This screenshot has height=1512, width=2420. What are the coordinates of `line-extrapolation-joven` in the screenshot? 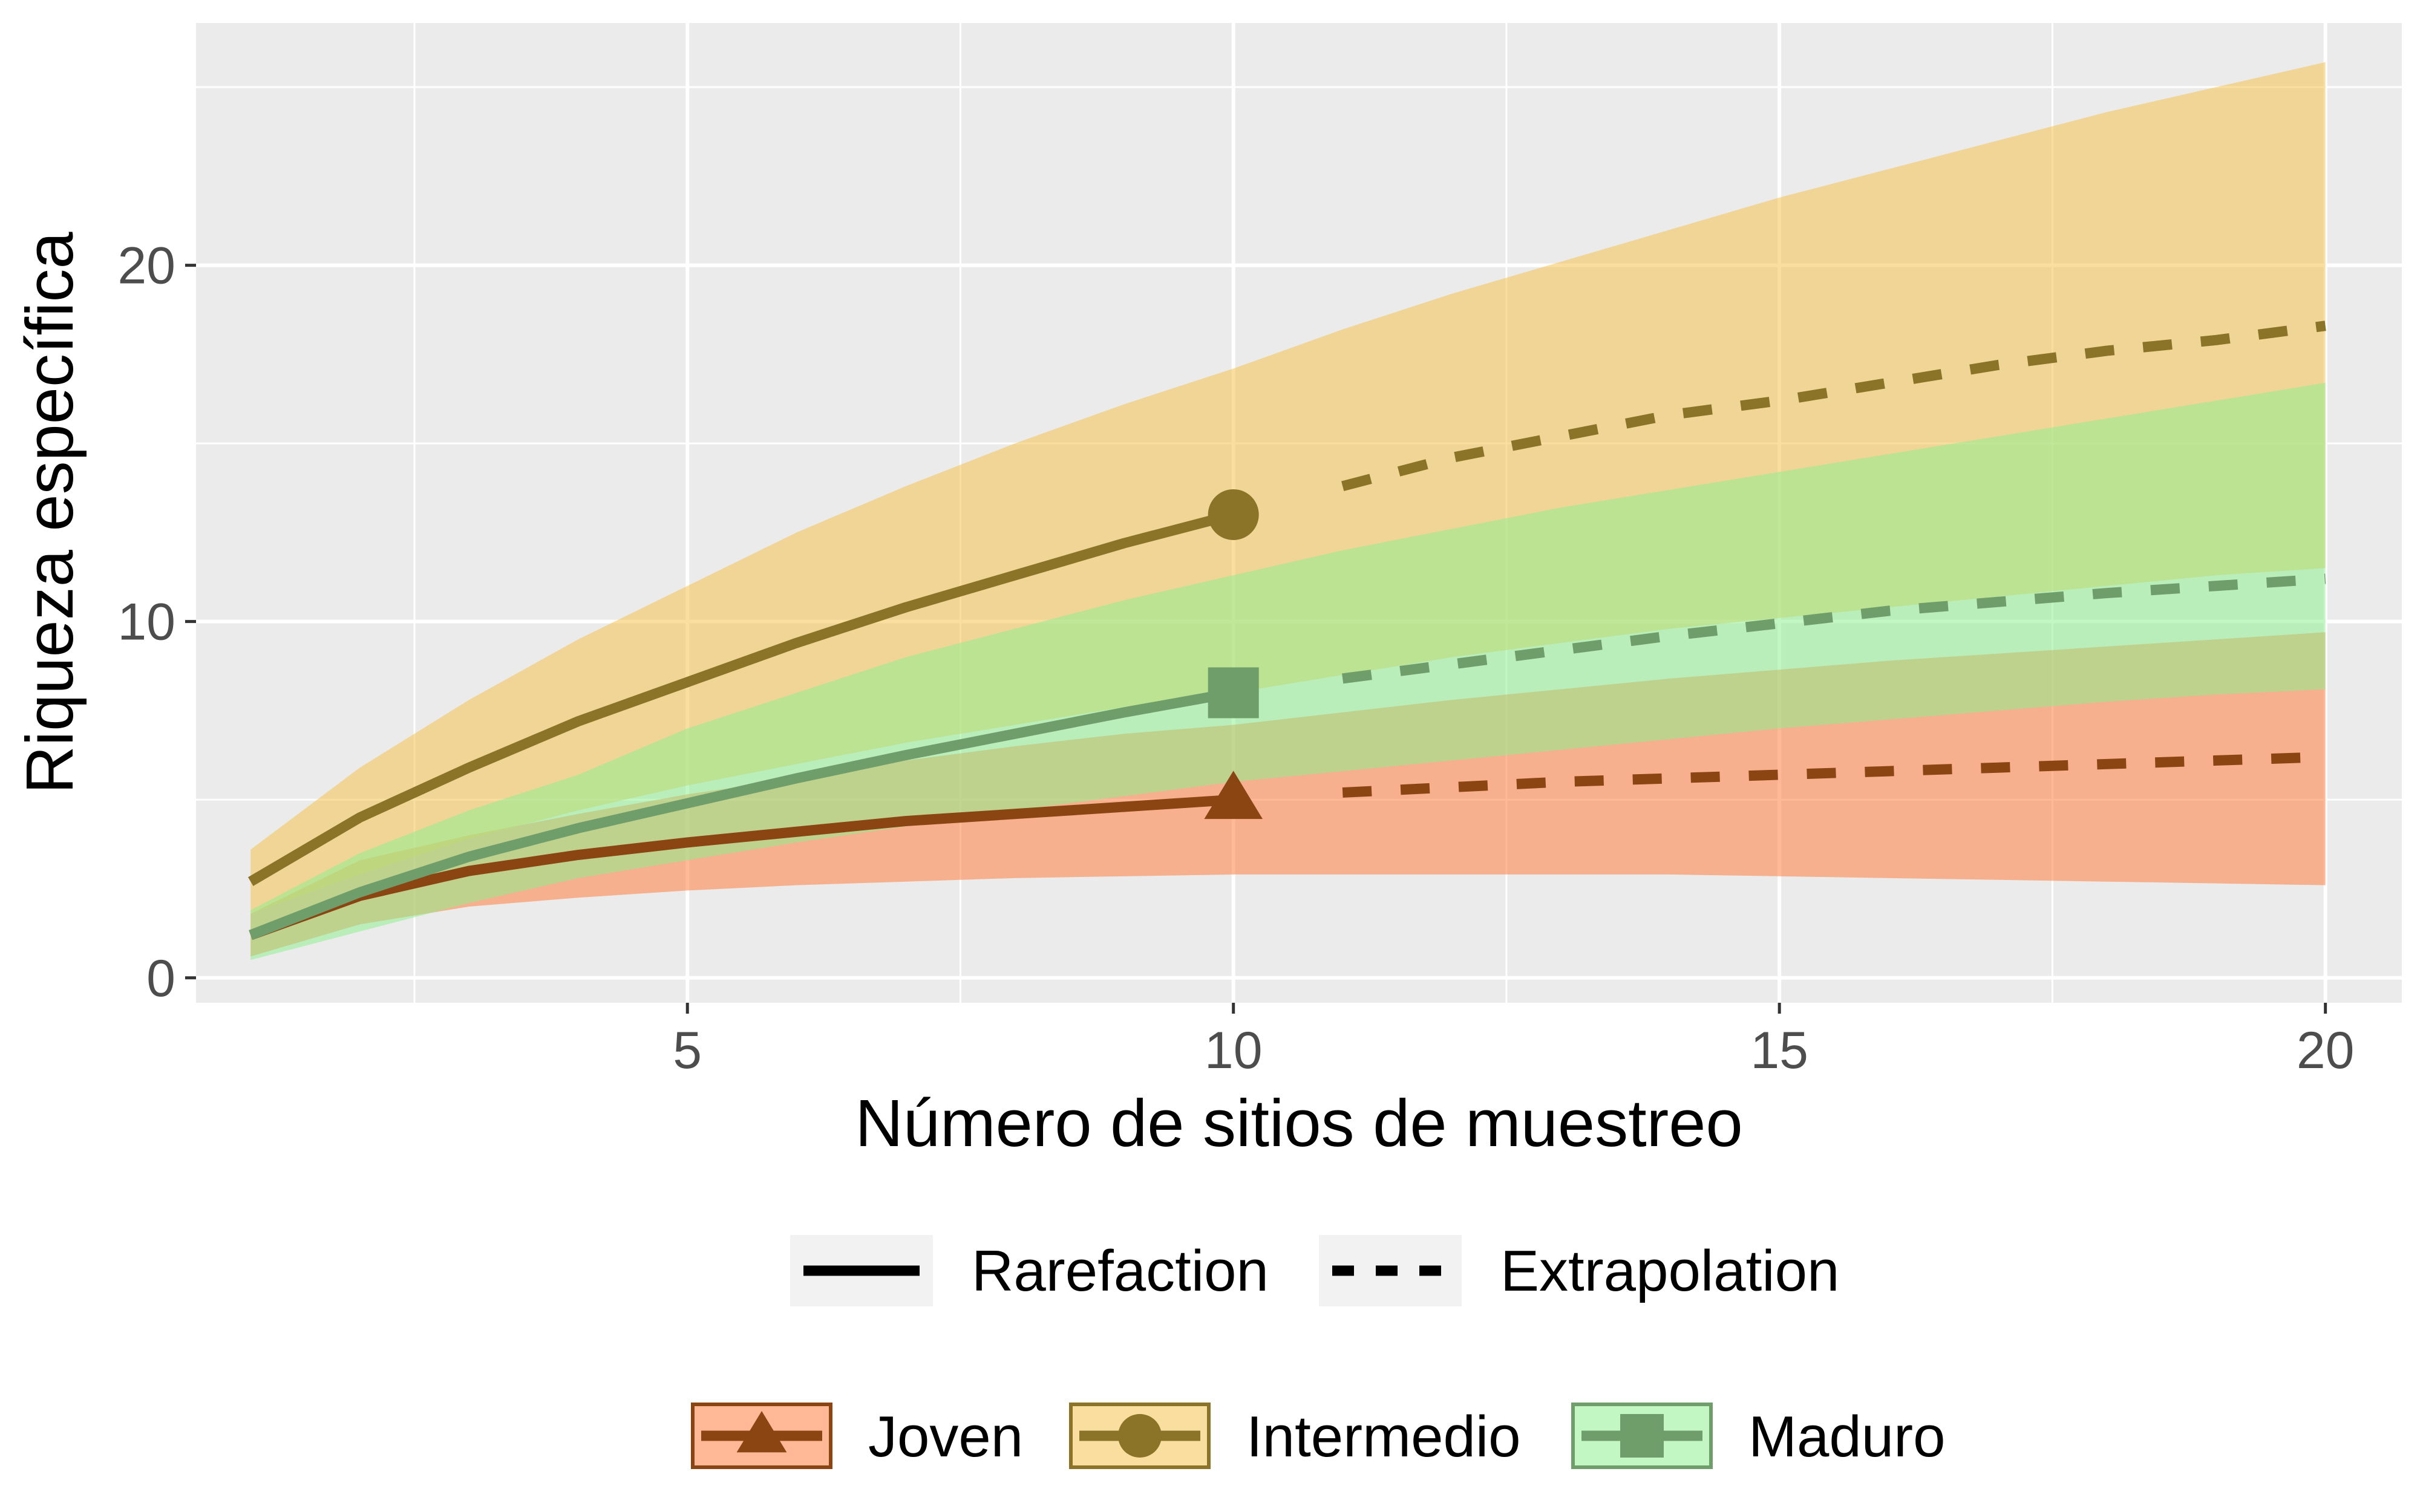 It's located at (1834, 775).